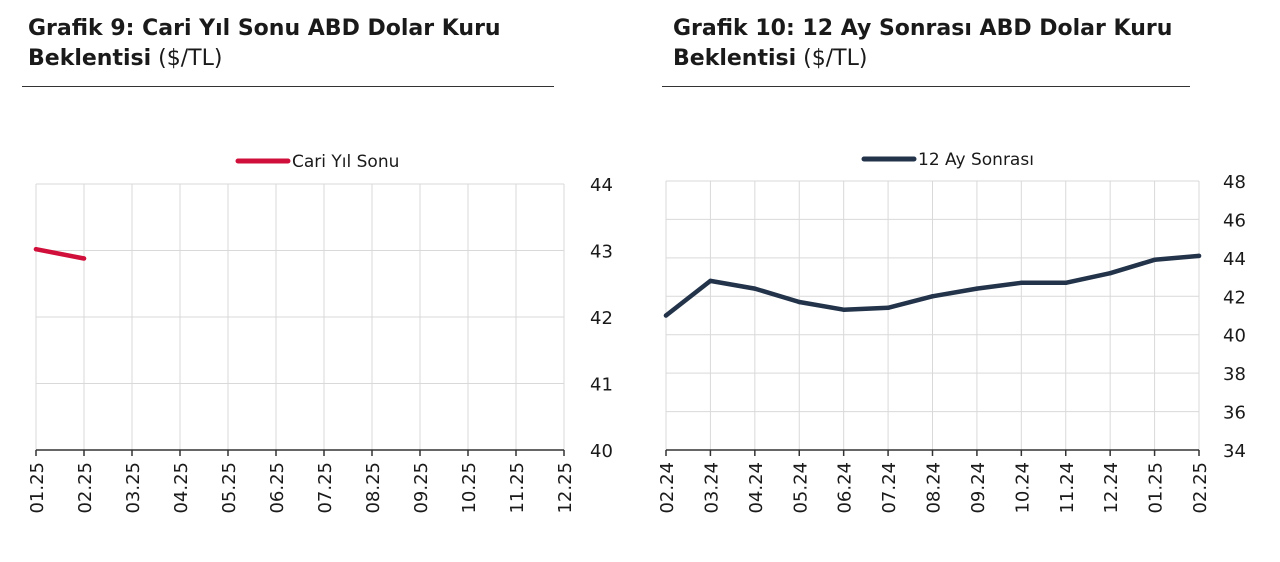 The image size is (1280, 562). What do you see at coordinates (1022, 488) in the screenshot?
I see `x-tick-label: 10.24` at bounding box center [1022, 488].